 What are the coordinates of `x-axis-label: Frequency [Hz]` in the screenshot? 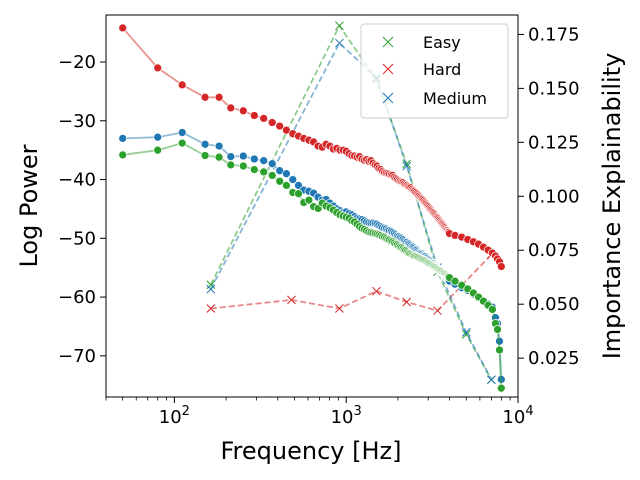 It's located at (311, 451).